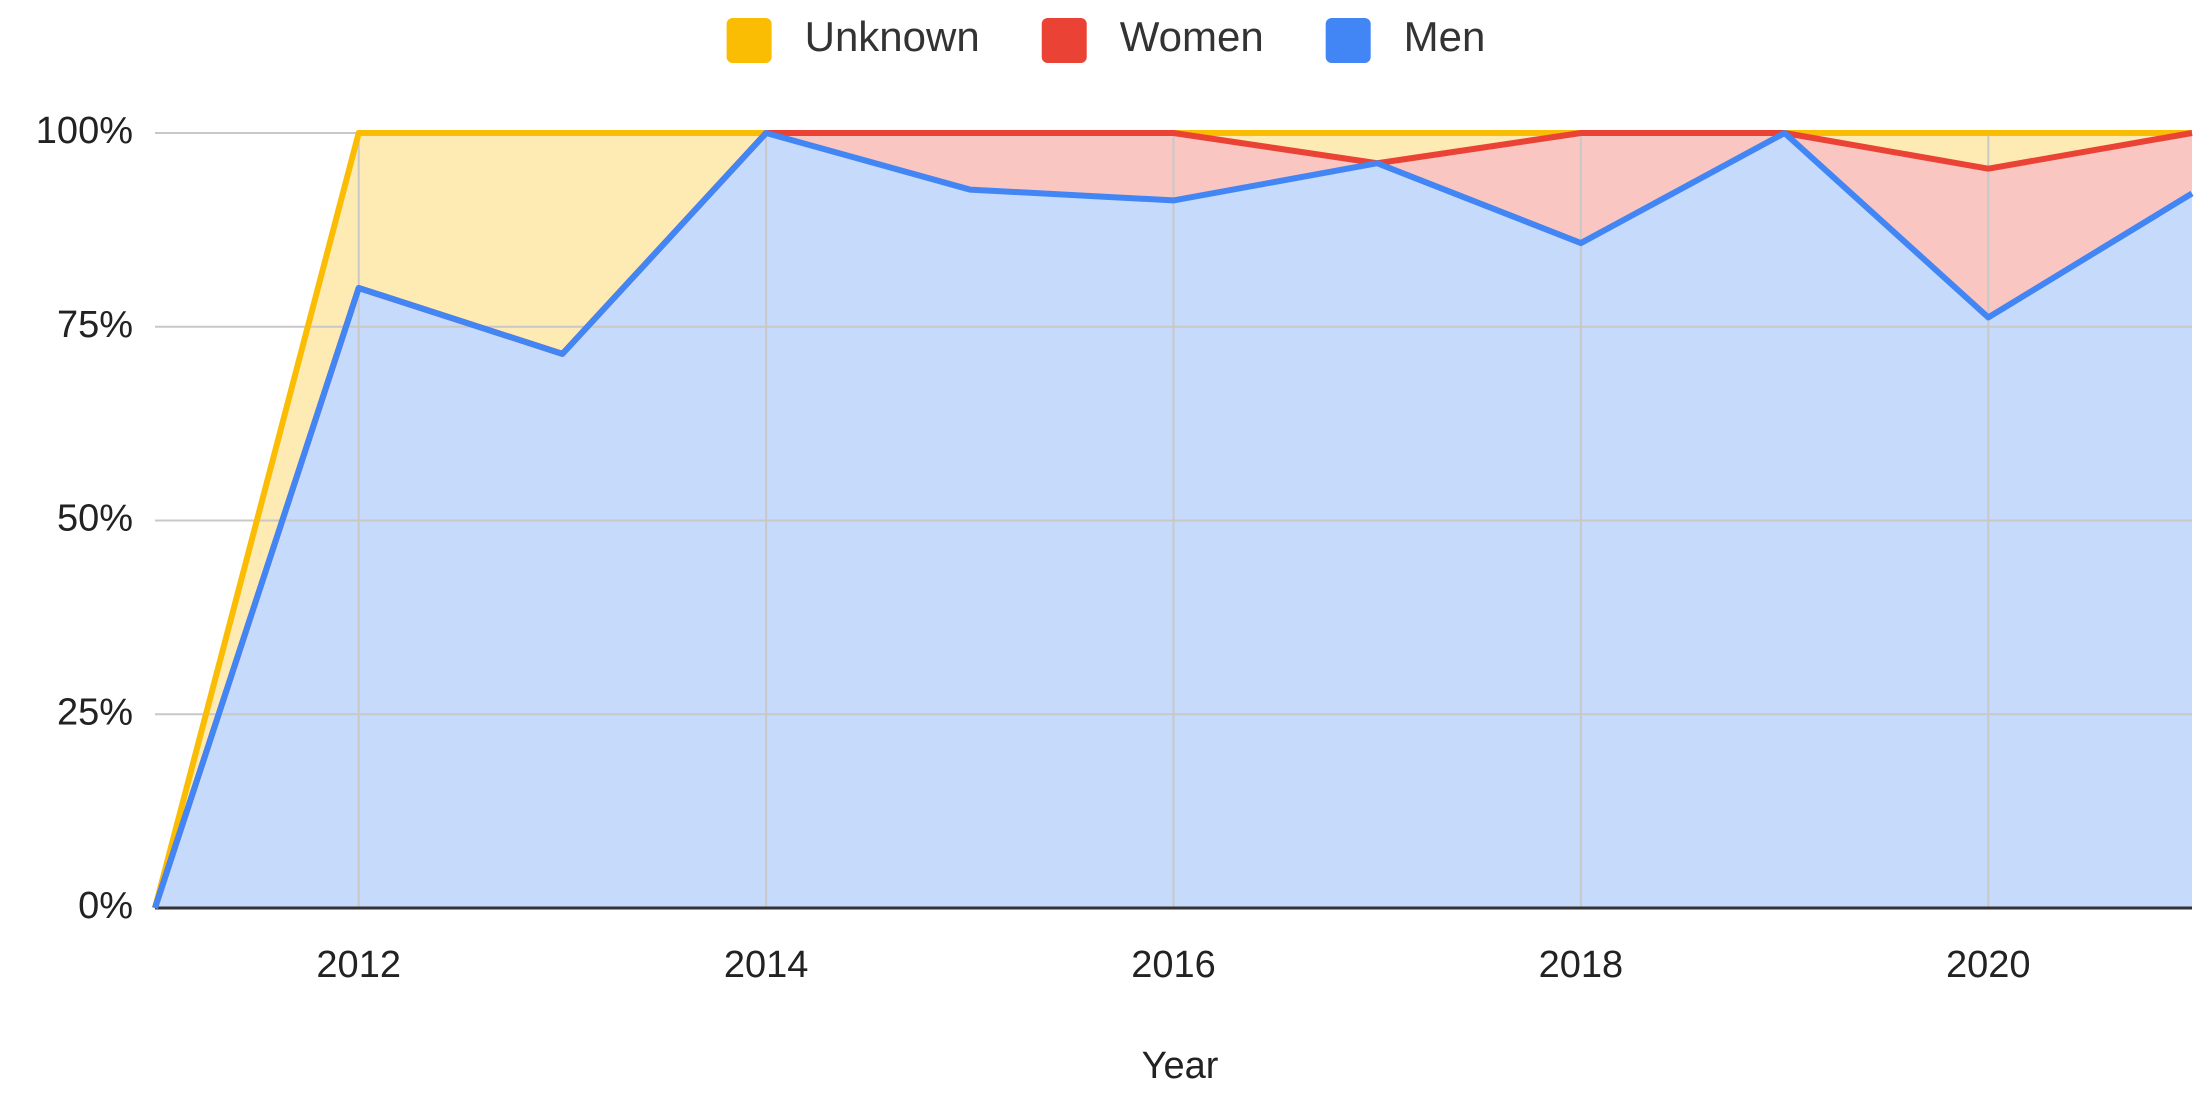 Image resolution: width=2195 pixels, height=1103 pixels. What do you see at coordinates (892, 36) in the screenshot?
I see `legend-label: Unknown` at bounding box center [892, 36].